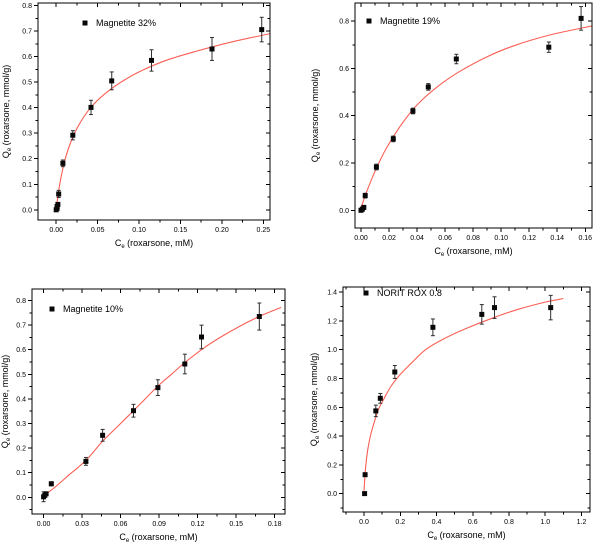 This screenshot has height=554, width=600. I want to click on x-tick-label: 0.02, so click(389, 238).